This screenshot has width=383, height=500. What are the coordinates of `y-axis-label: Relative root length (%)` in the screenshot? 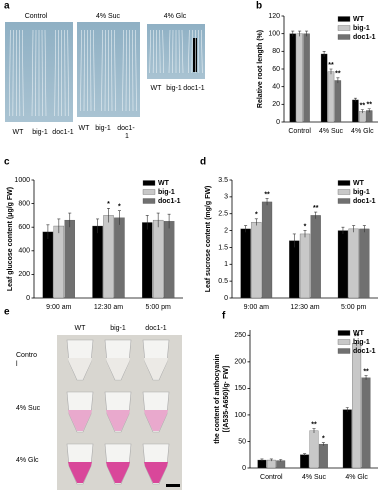 It's located at (260, 69).